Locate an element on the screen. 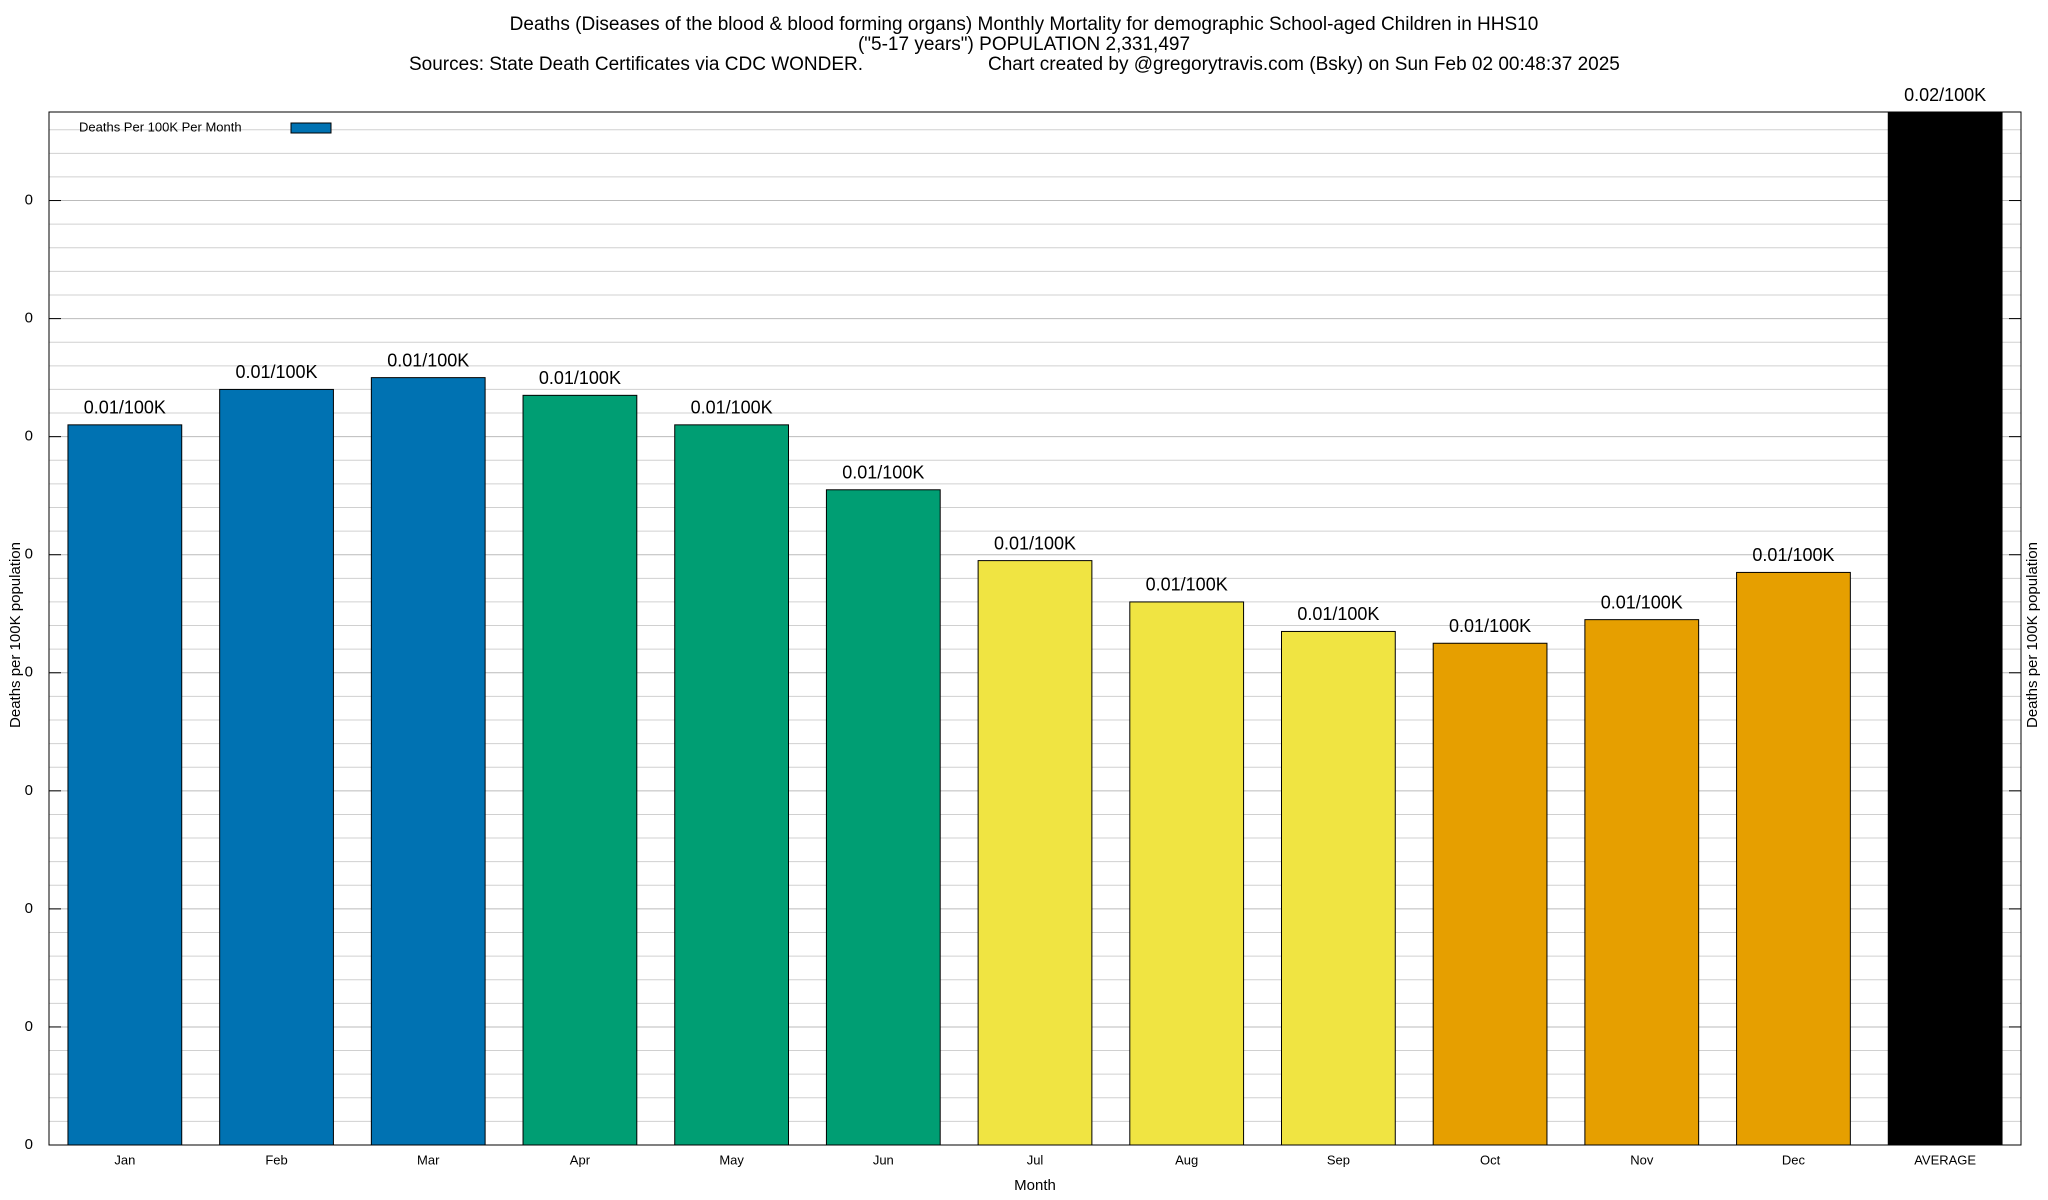 The width and height of the screenshot is (2048, 1200). chart-subtitle: ("5-17 years") POPULATION 2,331,497 is located at coordinates (1024, 44).